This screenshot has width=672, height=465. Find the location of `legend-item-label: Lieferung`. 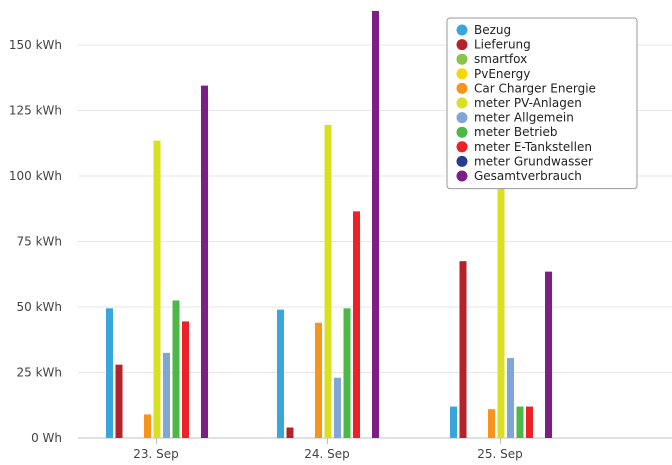

legend-item-label: Lieferung is located at coordinates (502, 45).